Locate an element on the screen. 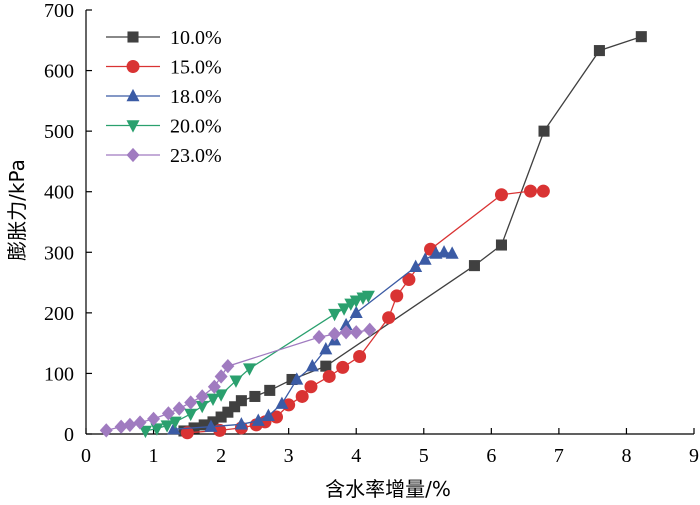 This screenshot has width=700, height=505. legend-item: 10.0% is located at coordinates (164, 38).